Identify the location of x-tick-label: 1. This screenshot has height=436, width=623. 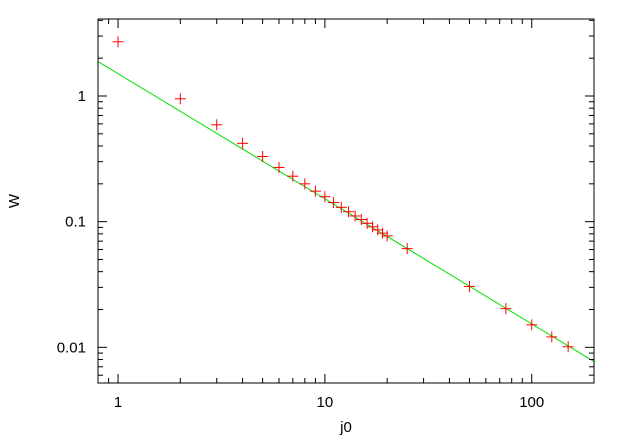
(118, 402).